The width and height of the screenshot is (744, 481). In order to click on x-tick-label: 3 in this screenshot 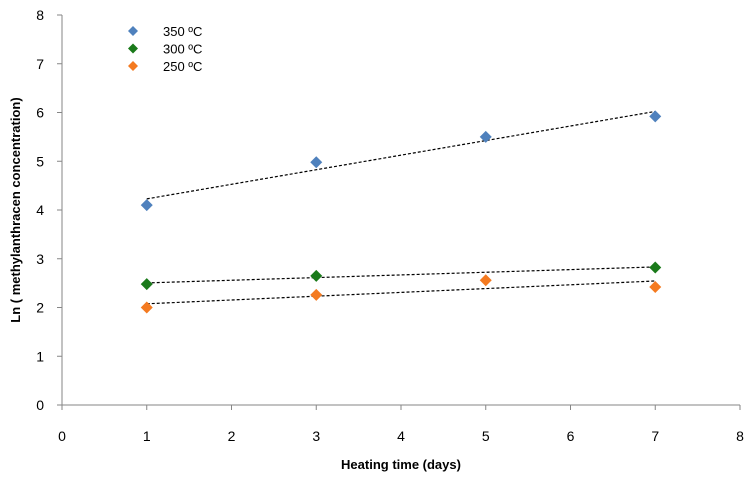, I will do `click(316, 436)`.